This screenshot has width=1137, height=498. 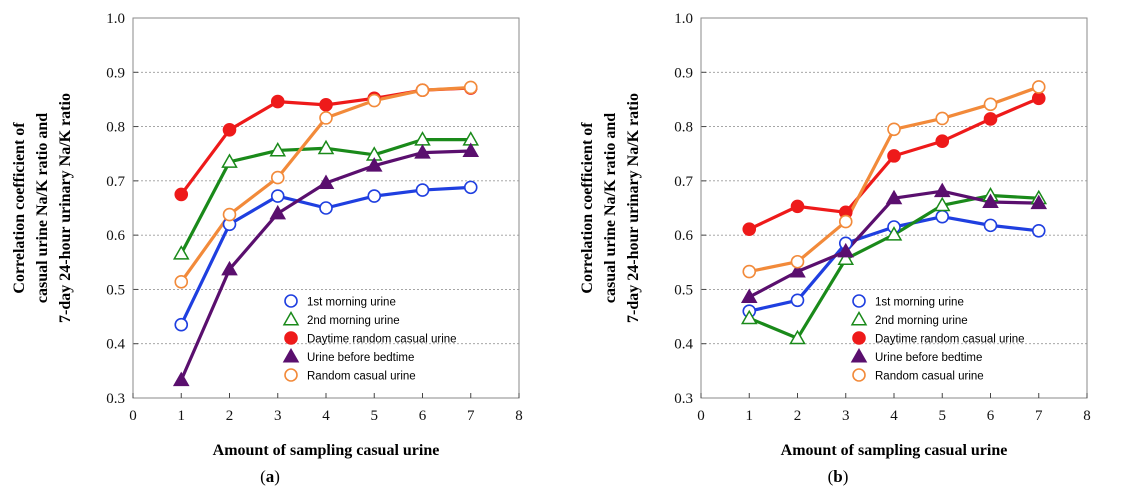 What do you see at coordinates (943, 416) in the screenshot?
I see `x-tick-label: 5` at bounding box center [943, 416].